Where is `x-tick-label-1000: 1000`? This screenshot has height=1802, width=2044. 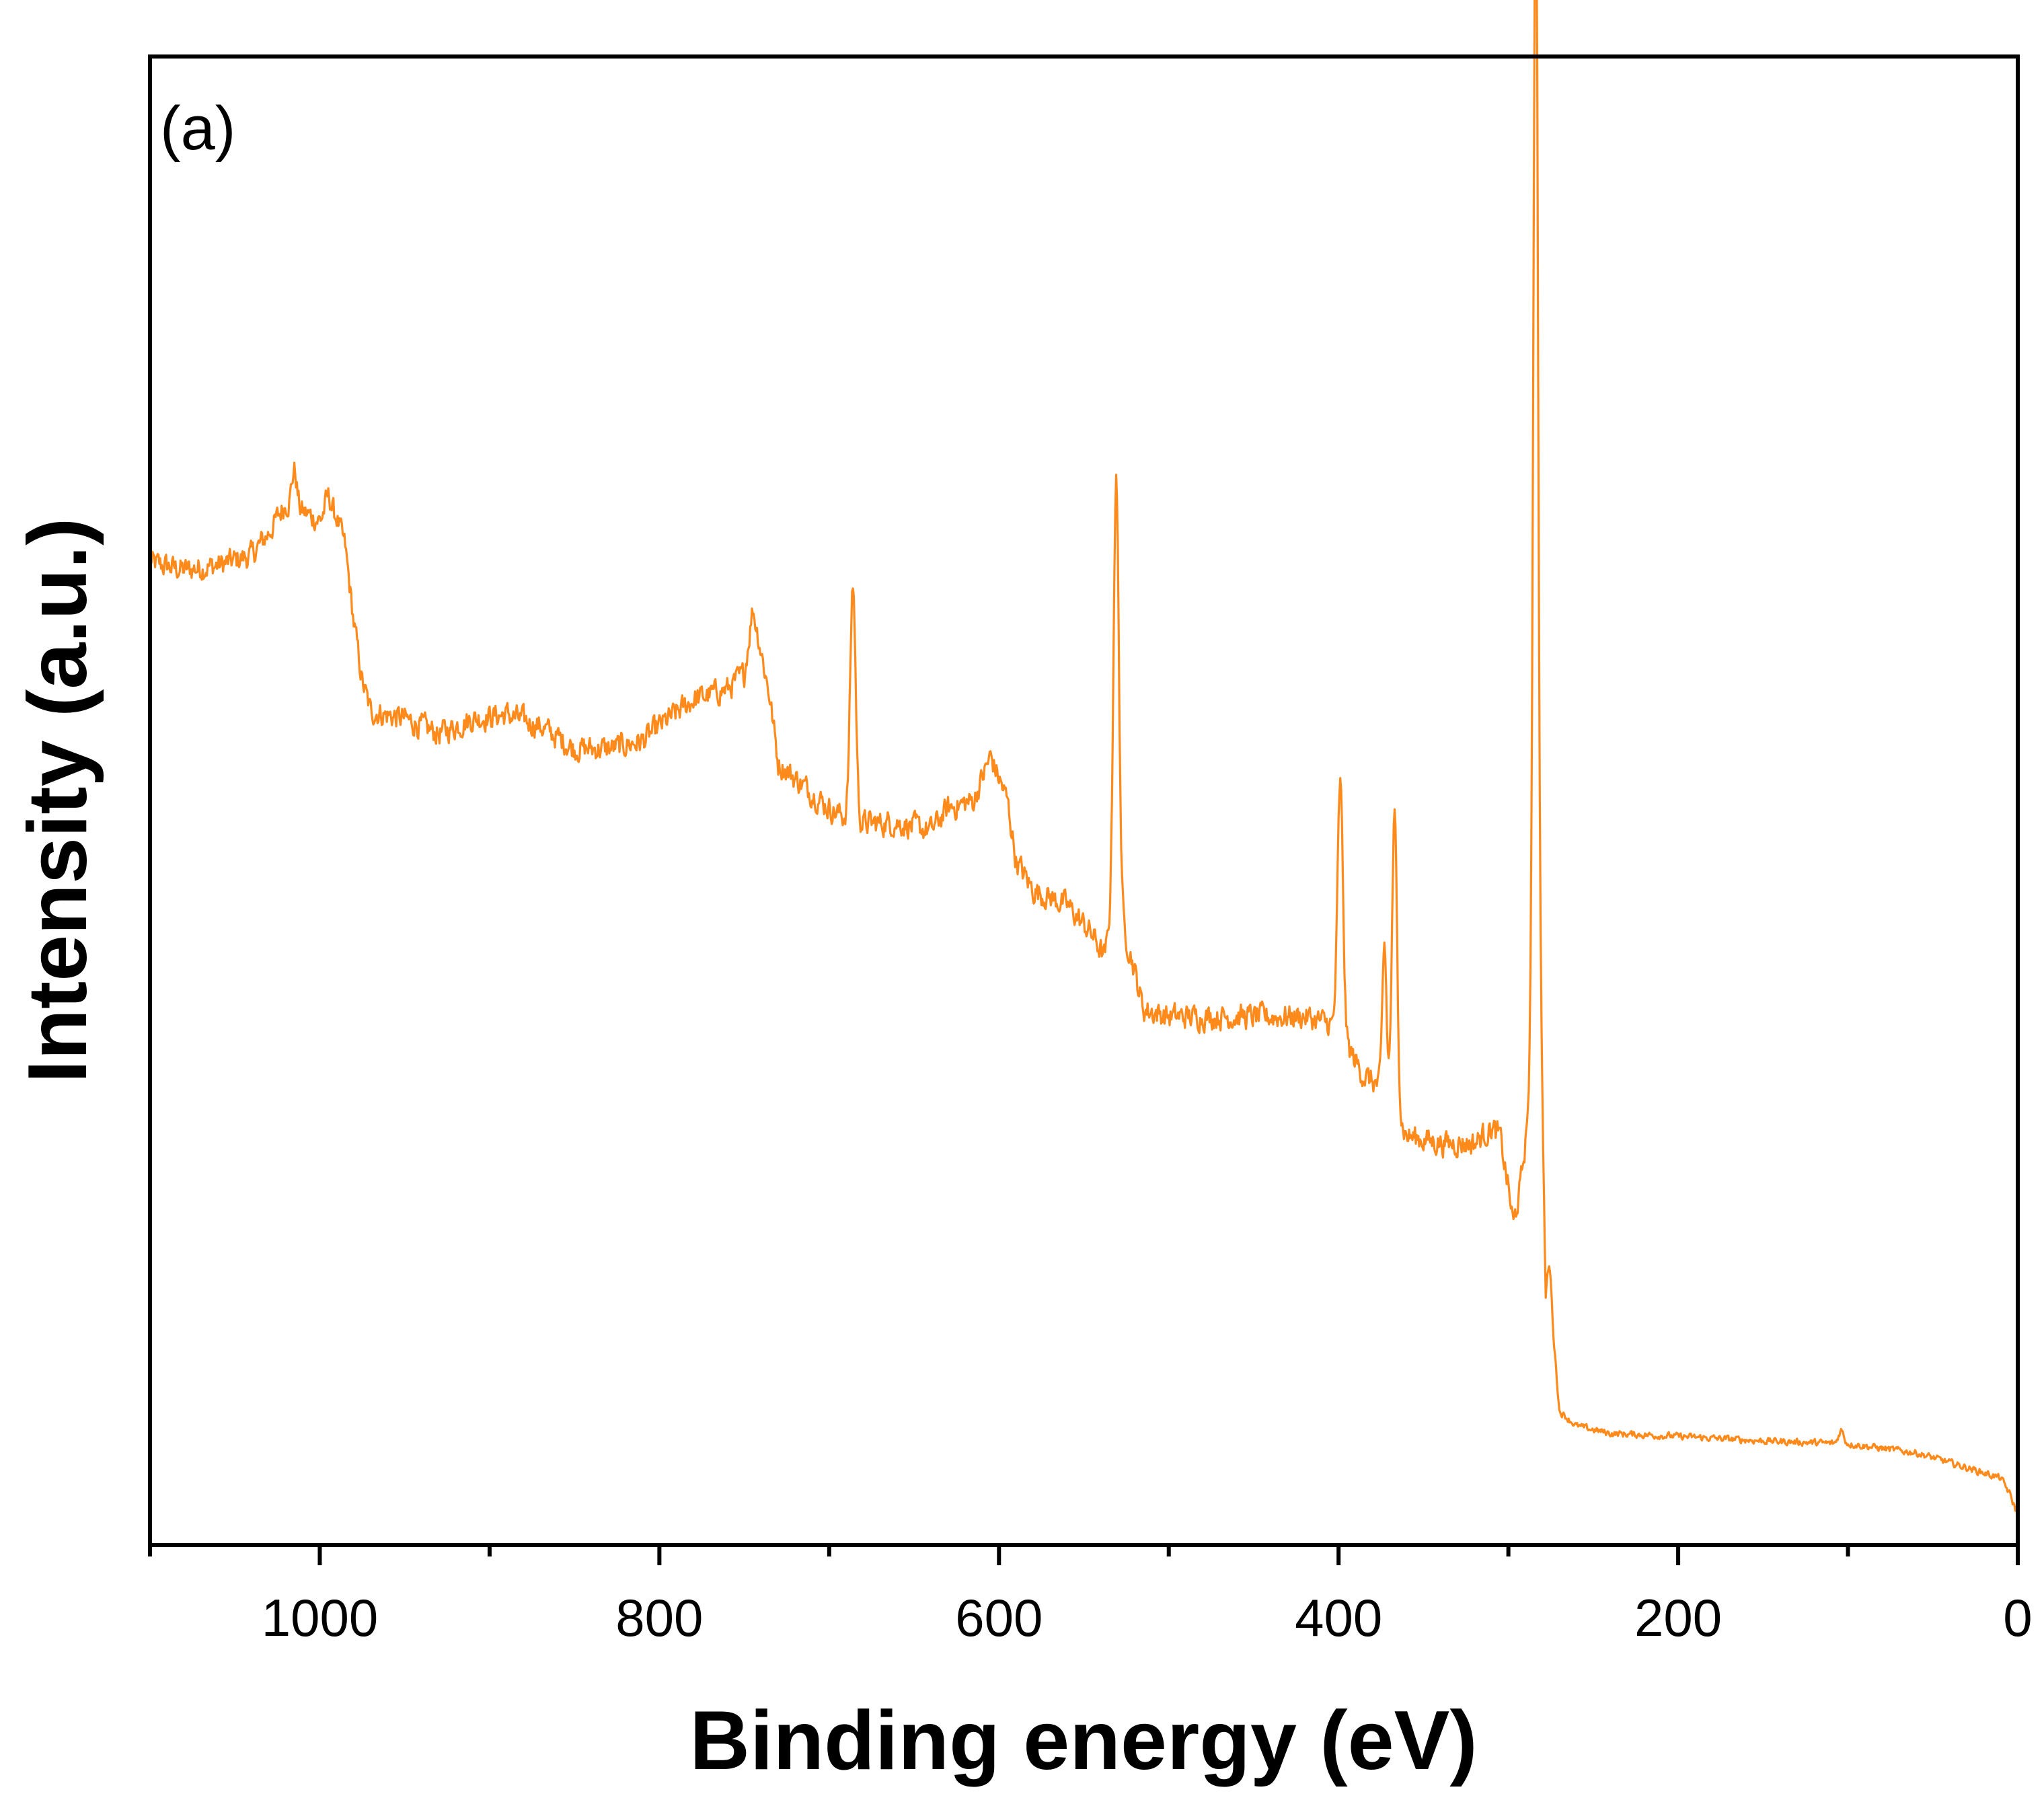
x-tick-label-1000: 1000 is located at coordinates (320, 1618).